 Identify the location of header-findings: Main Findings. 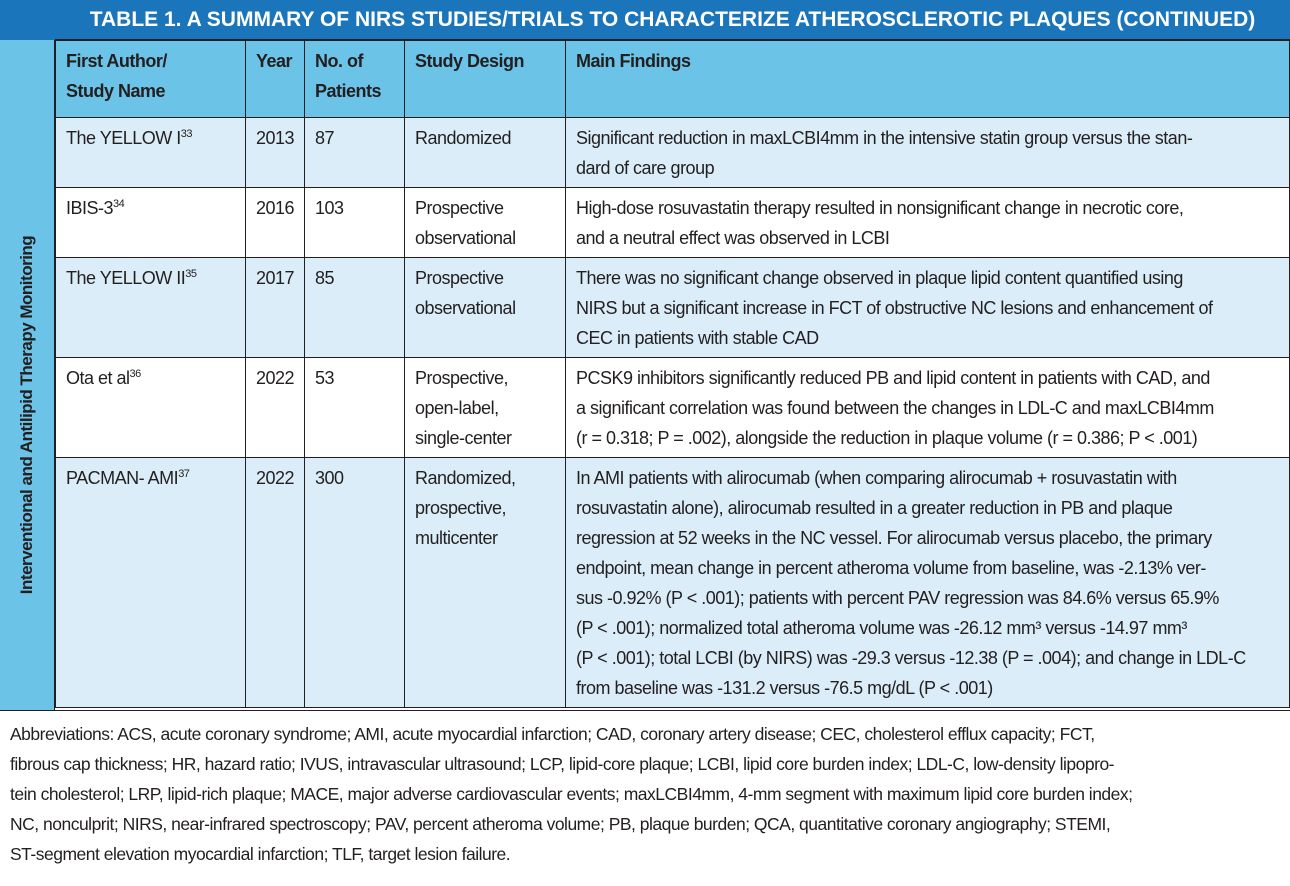
(927, 79).